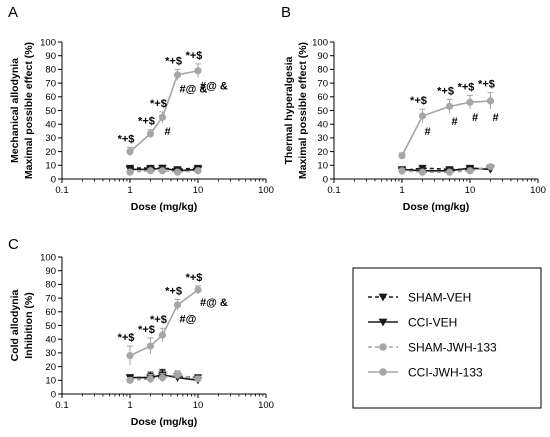 The height and width of the screenshot is (437, 550). Describe the element at coordinates (432, 323) in the screenshot. I see `legend-label: CCI-VEH` at that location.